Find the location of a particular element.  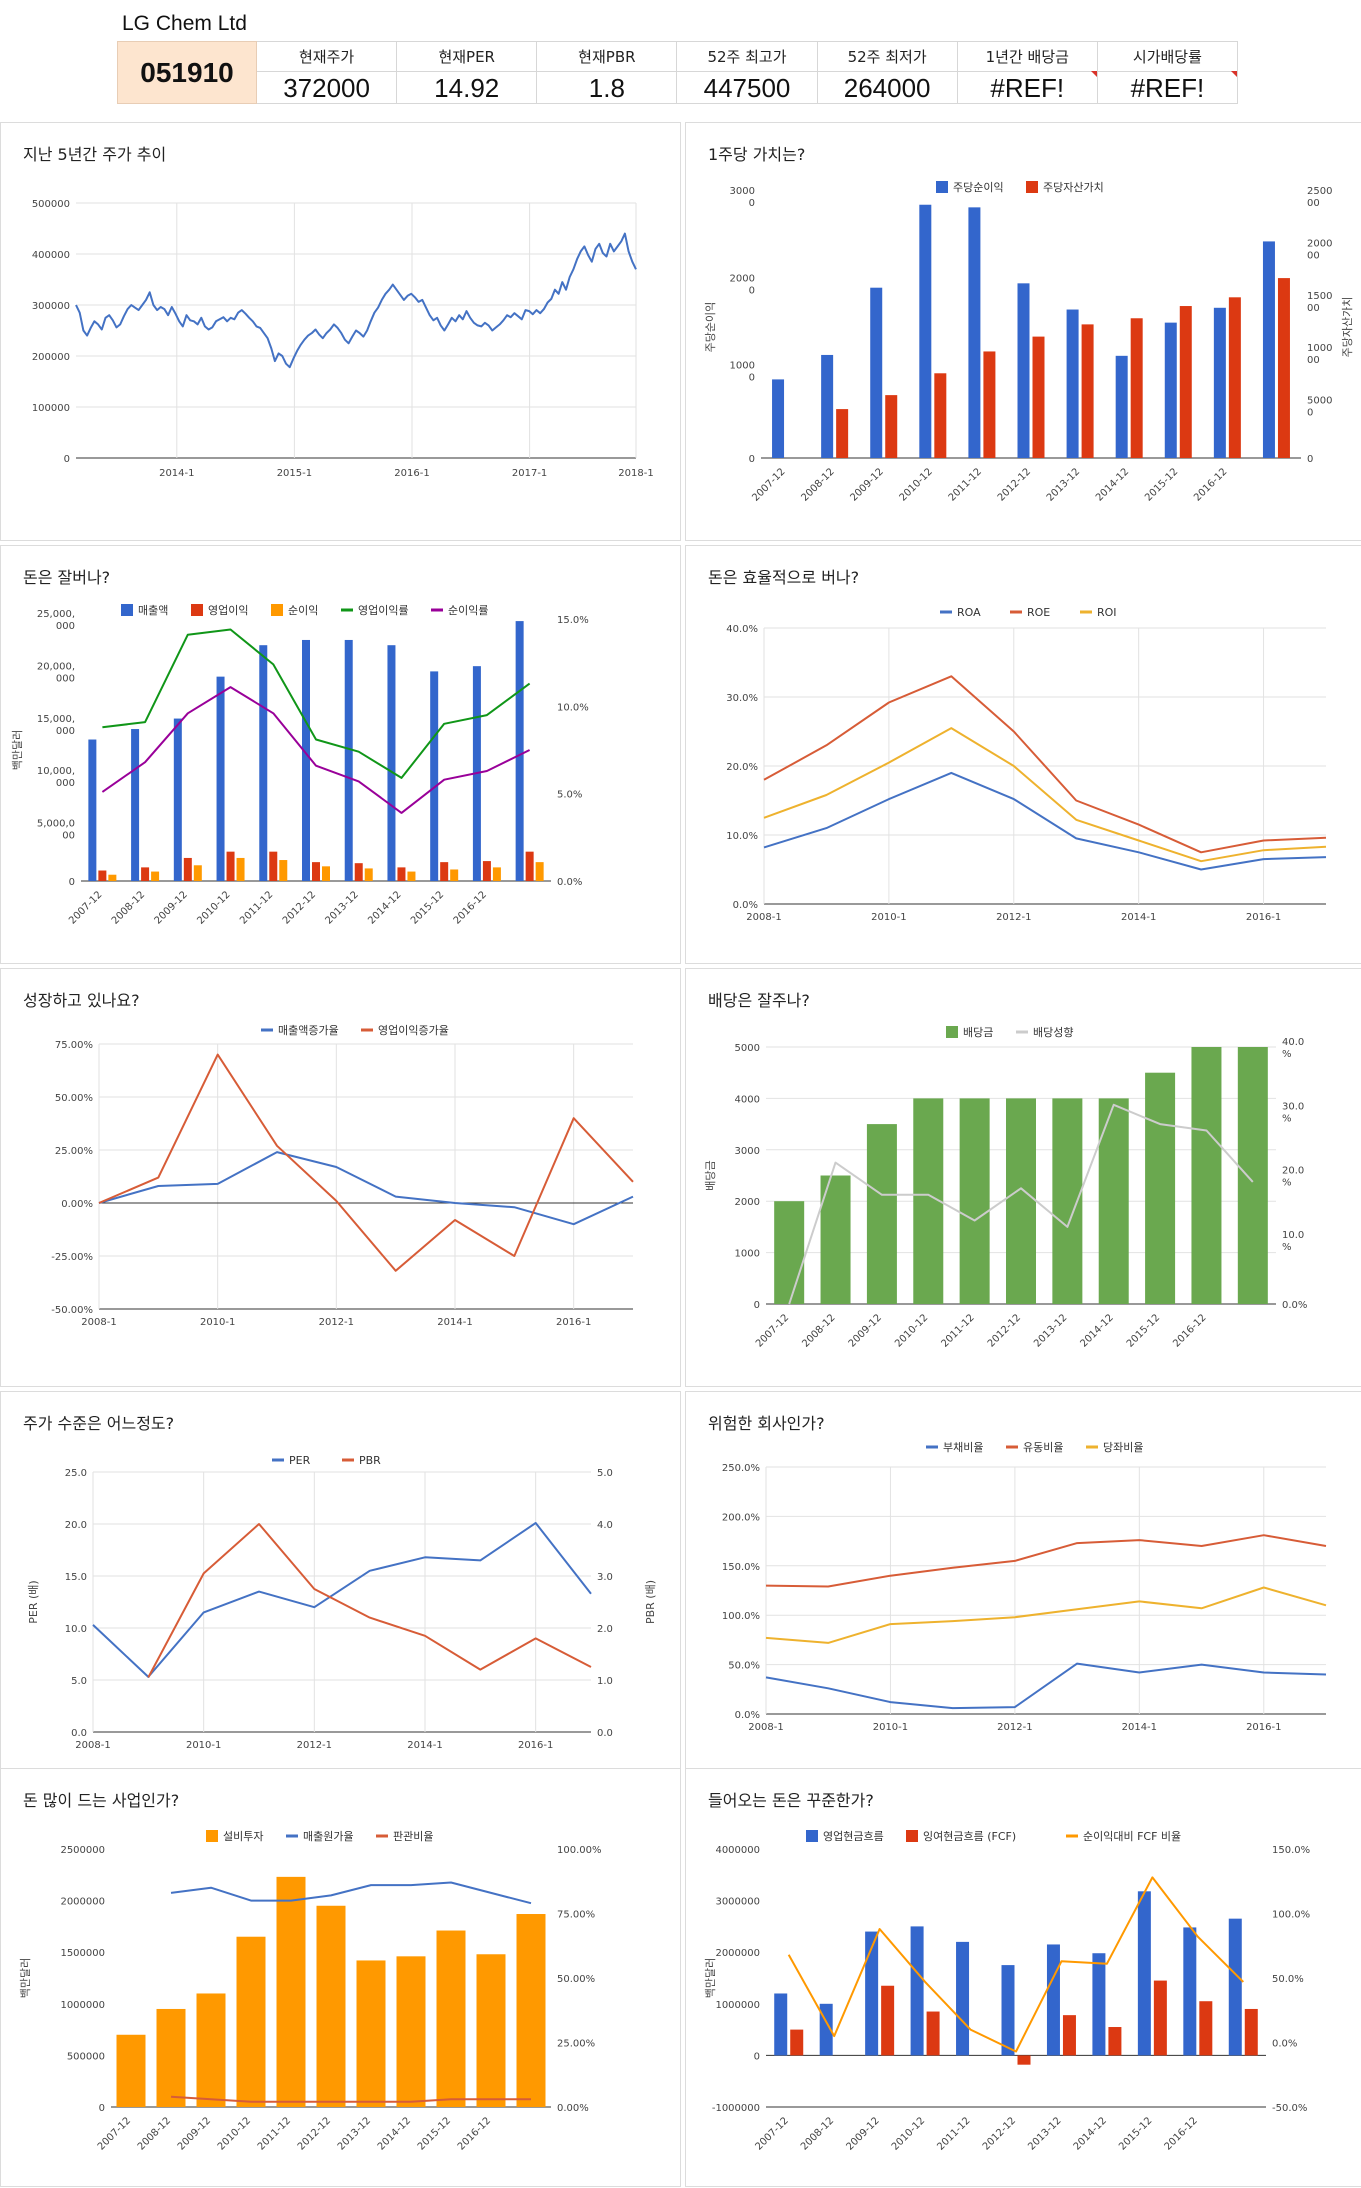

y-axis-label: 백만달러 is located at coordinates (17, 750).